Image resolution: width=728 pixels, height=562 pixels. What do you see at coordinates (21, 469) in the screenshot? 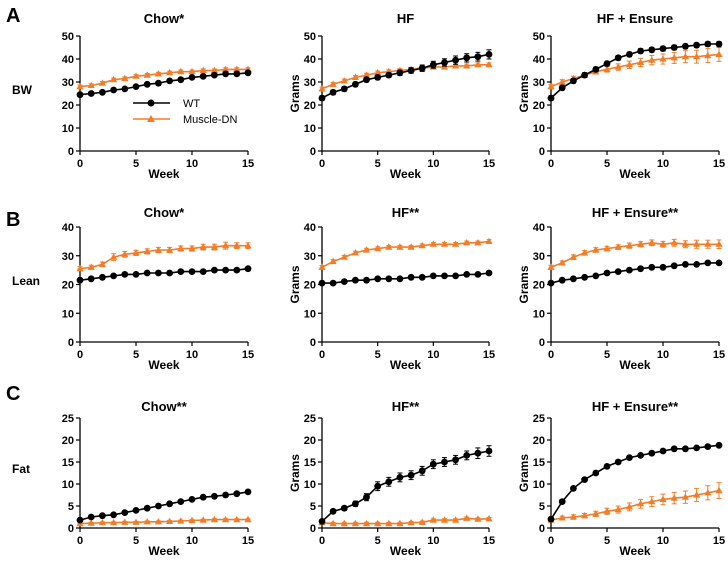
I see `row-label-fat: Fat` at bounding box center [21, 469].